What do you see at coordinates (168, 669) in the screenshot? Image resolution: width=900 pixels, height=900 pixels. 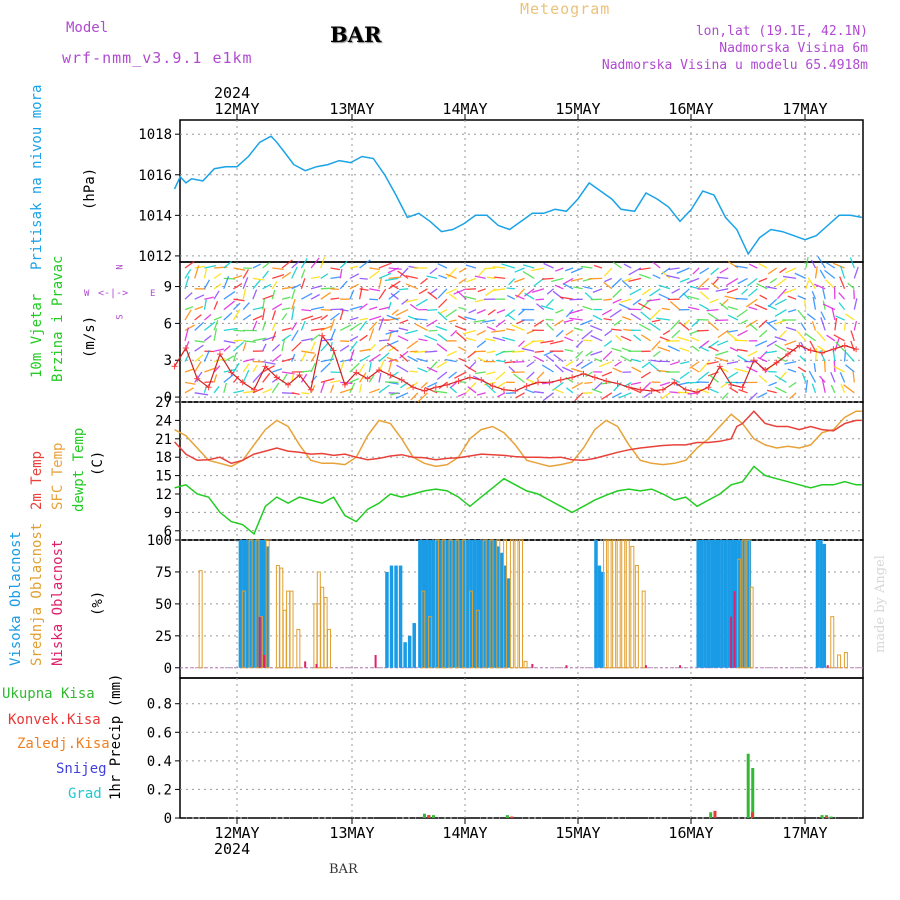 I see `y-tick-label: 0` at bounding box center [168, 669].